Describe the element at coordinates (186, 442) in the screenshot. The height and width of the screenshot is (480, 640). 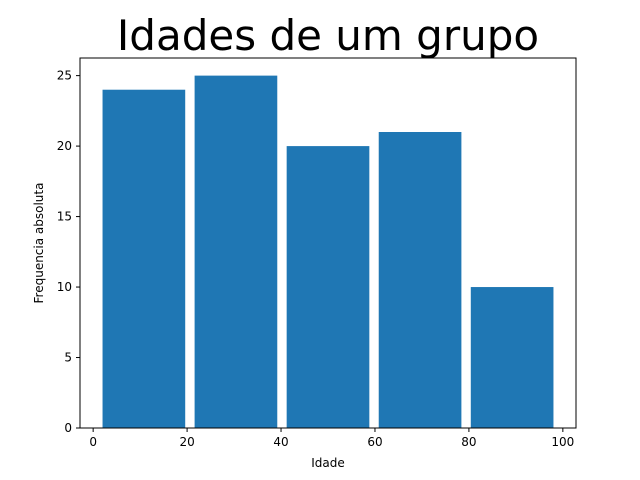
I see `x-tick-label: 20` at that location.